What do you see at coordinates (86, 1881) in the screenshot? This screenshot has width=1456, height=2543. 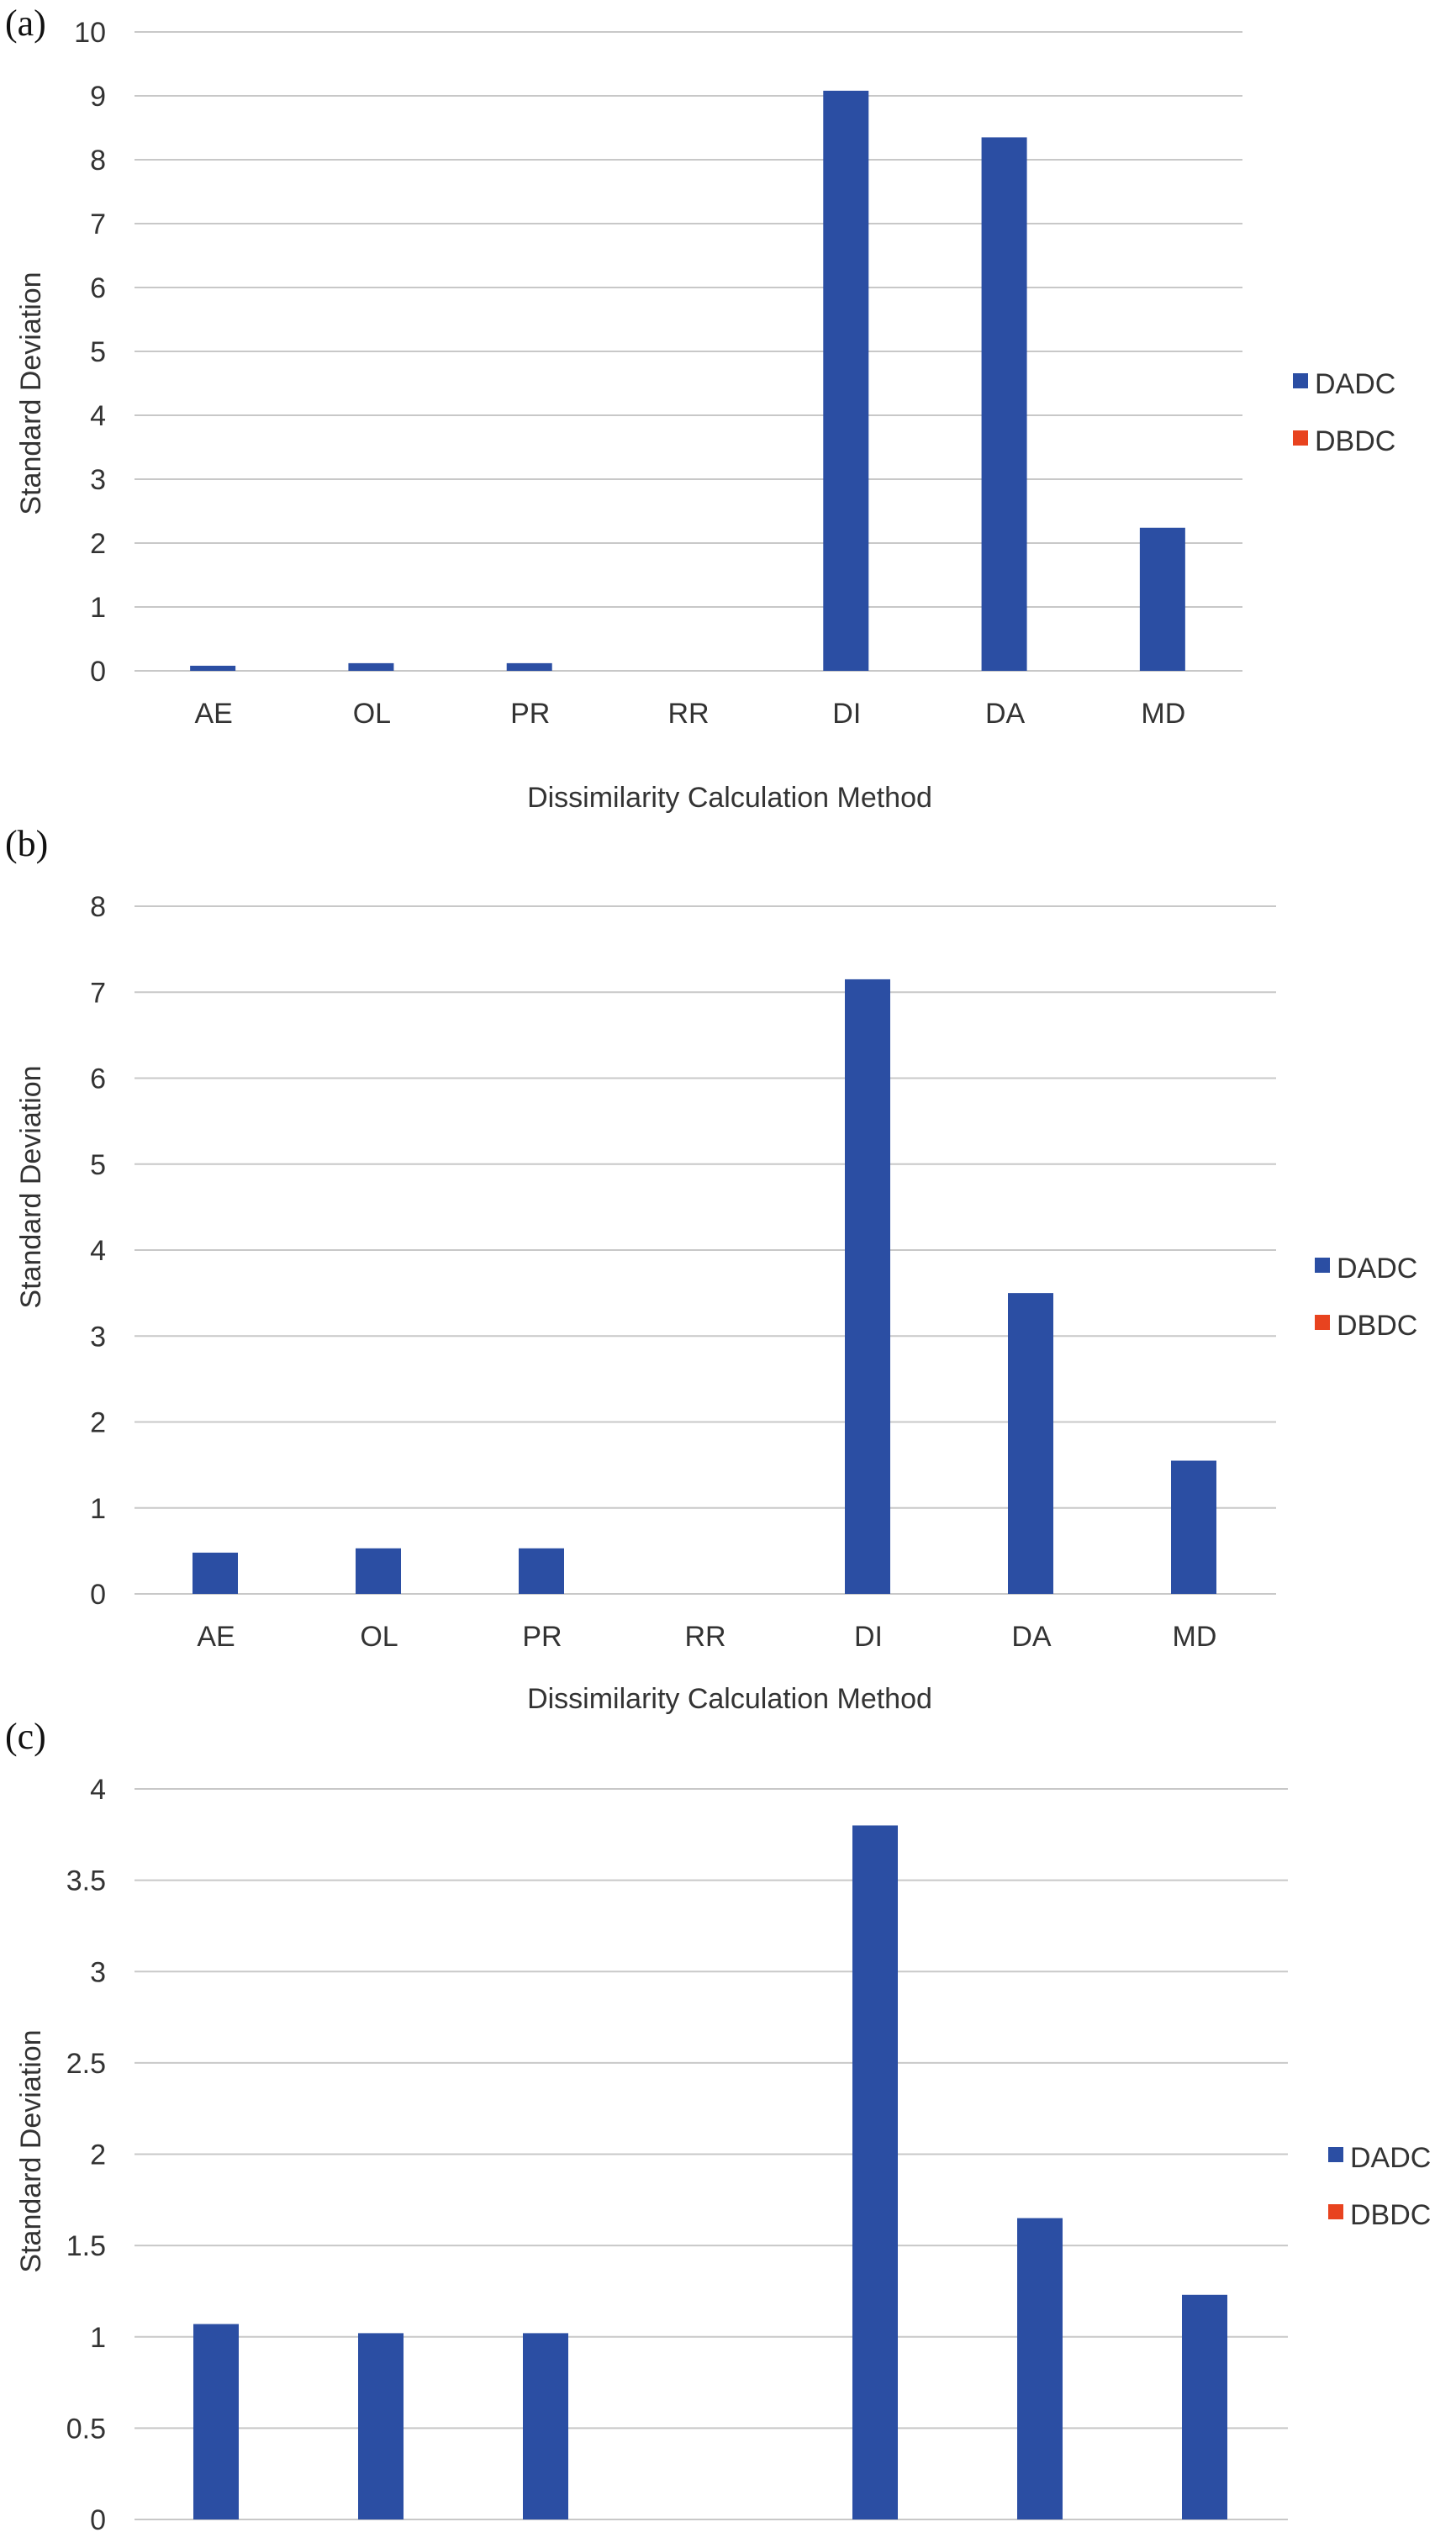 I see `y-tick-label: 3.5` at bounding box center [86, 1881].